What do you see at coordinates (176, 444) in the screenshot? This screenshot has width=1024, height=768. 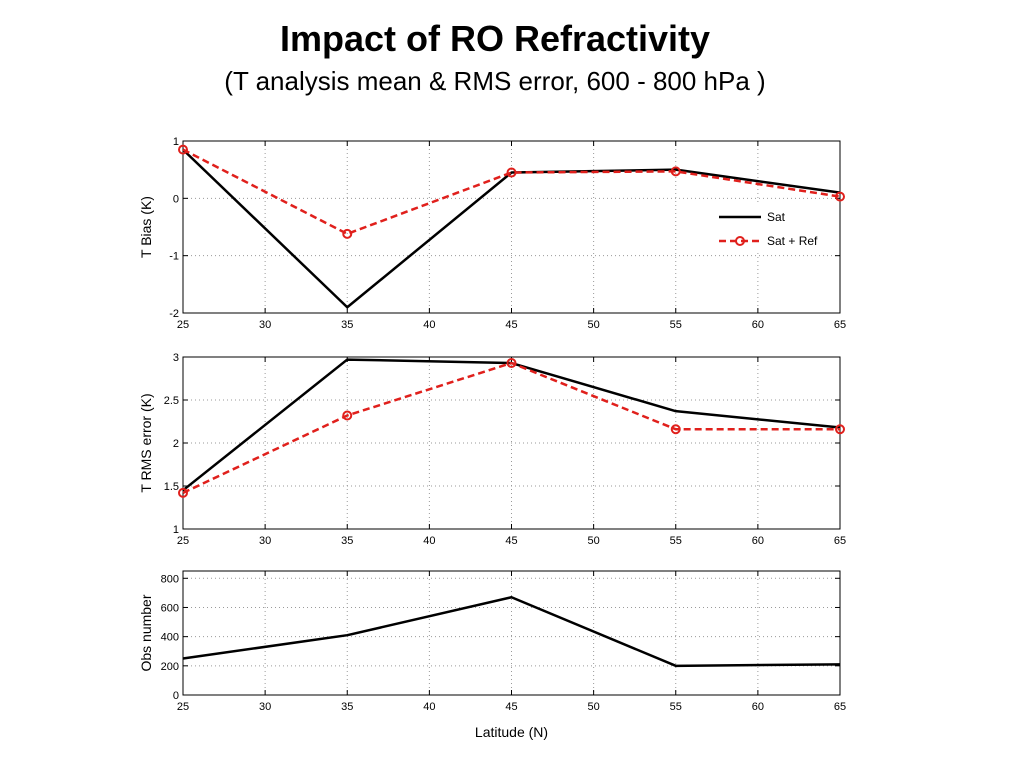 I see `y-tick-label: 2` at bounding box center [176, 444].